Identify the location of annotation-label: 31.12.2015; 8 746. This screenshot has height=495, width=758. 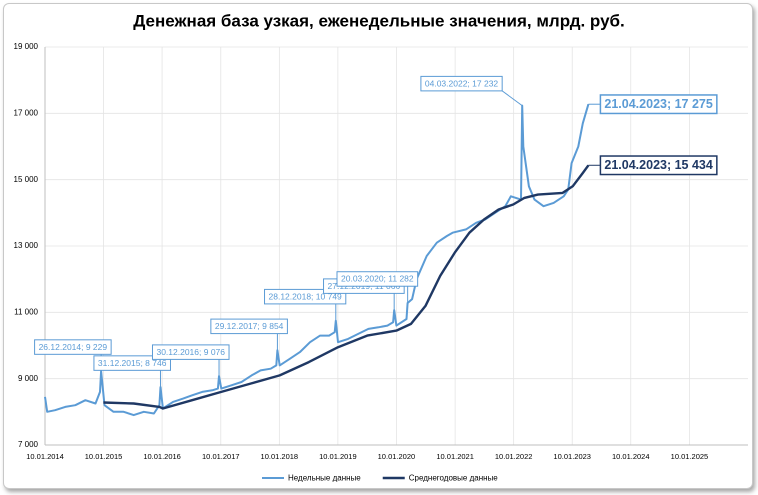
(132, 363).